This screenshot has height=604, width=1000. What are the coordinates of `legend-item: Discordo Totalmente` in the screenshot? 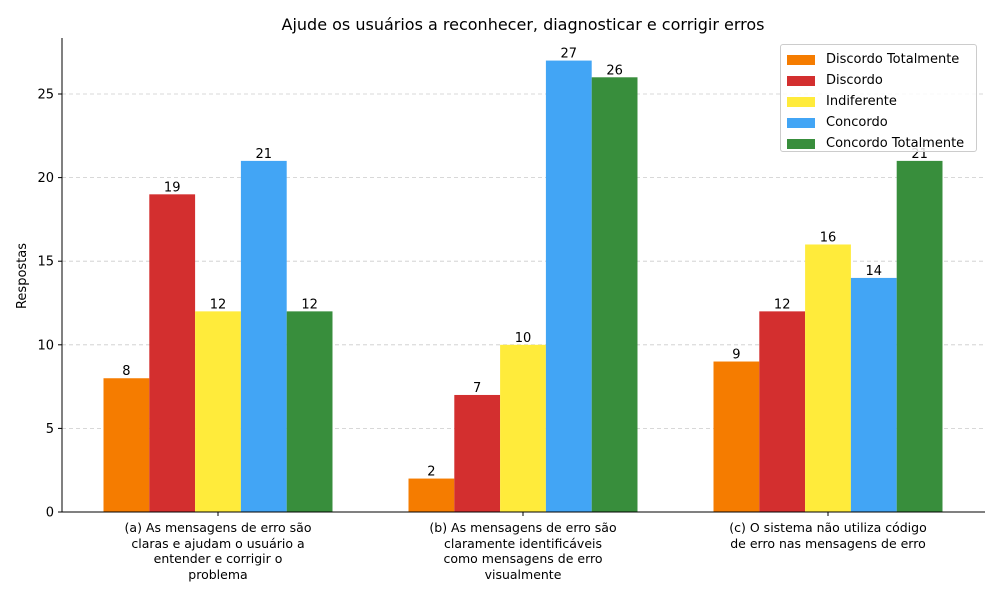 It's located at (881, 59).